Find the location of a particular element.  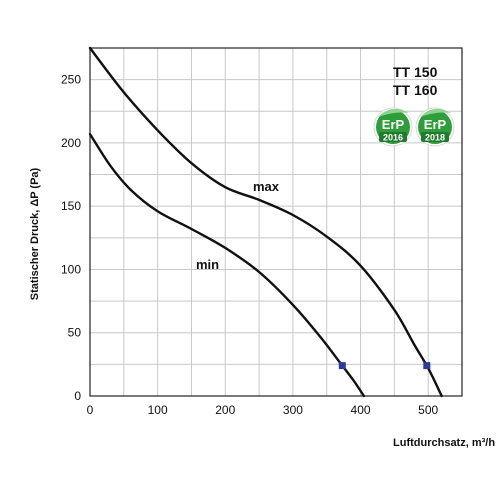

x-tick-label: 300 is located at coordinates (293, 410).